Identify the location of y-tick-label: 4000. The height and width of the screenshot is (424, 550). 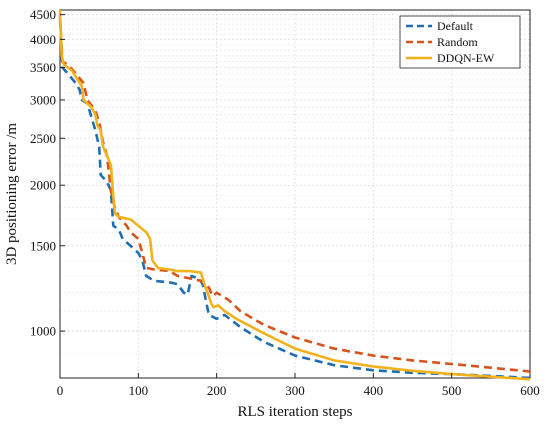
(43, 39).